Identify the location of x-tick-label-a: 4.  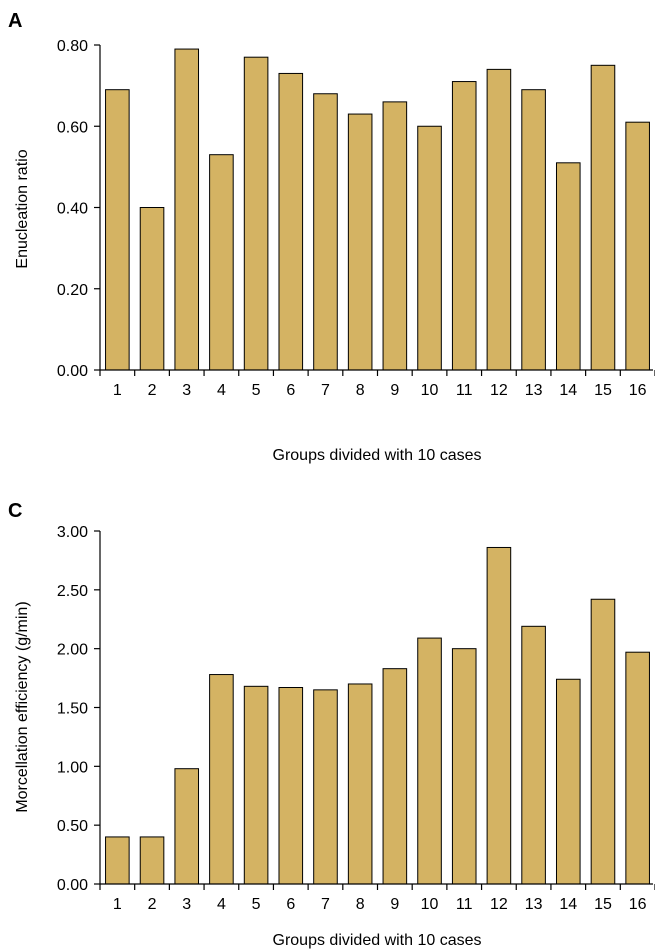
(221, 390).